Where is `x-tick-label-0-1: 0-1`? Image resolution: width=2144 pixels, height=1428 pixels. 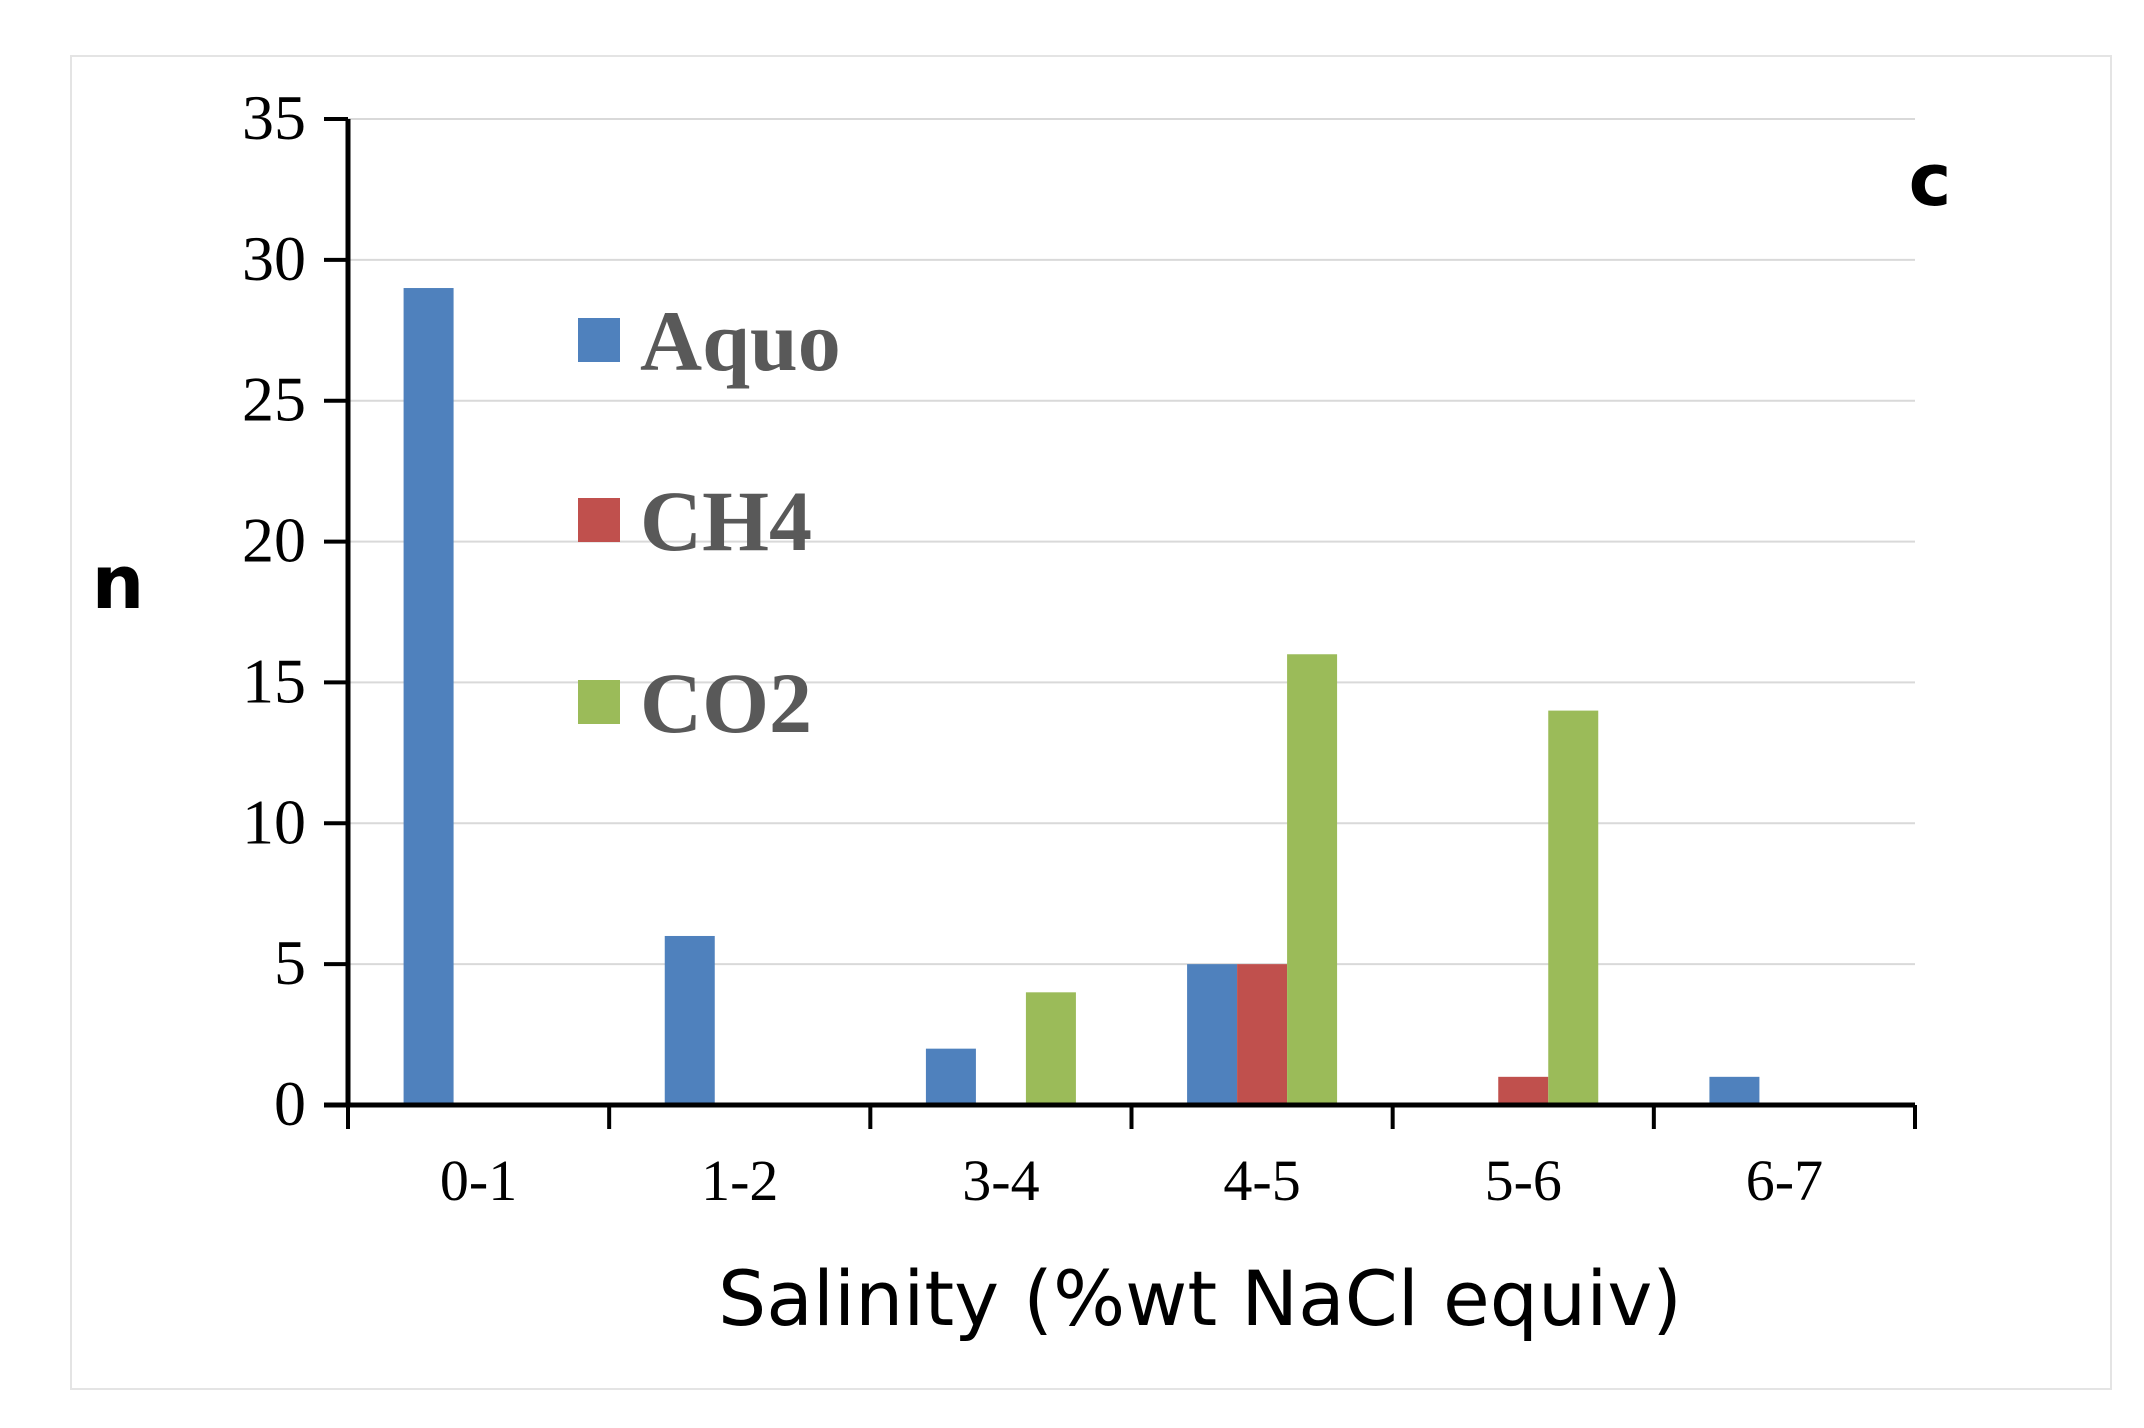
x-tick-label-0-1: 0-1 is located at coordinates (478, 1180).